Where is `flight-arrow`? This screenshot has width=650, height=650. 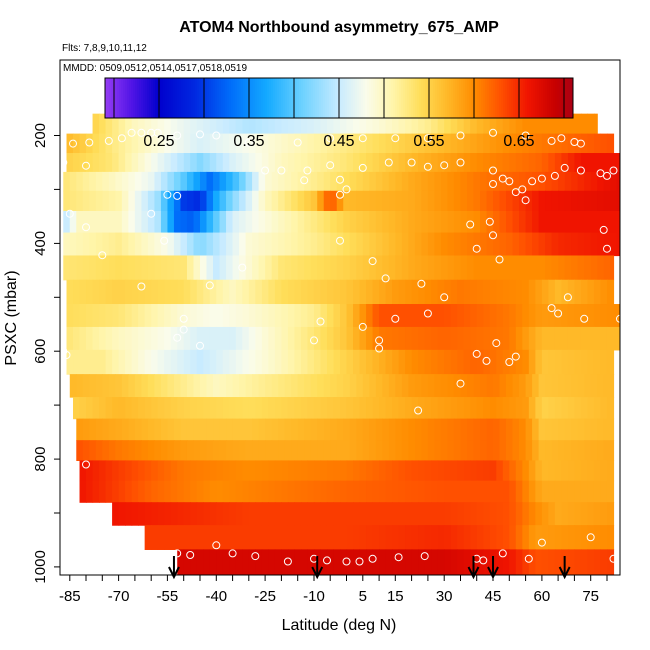 flight-arrow is located at coordinates (174, 568).